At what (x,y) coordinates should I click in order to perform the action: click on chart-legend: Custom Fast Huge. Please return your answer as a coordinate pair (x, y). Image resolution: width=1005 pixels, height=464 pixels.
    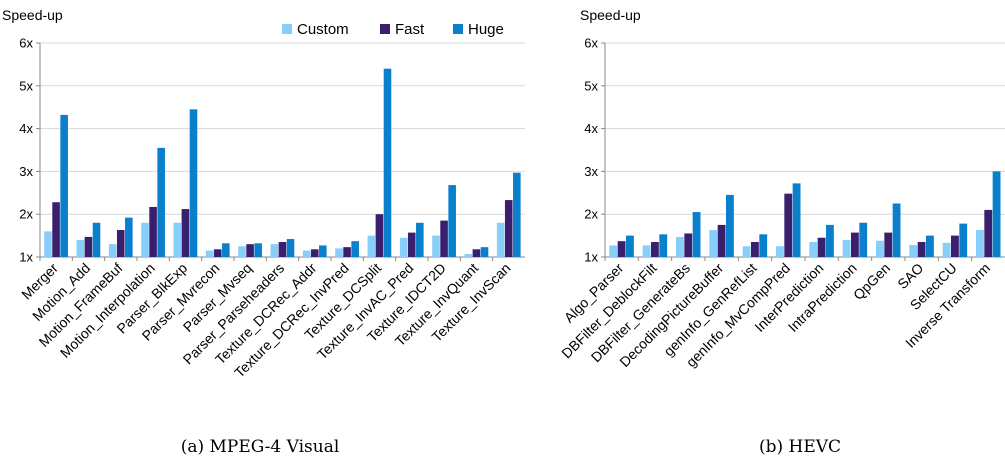
    Looking at the image, I should click on (393, 29).